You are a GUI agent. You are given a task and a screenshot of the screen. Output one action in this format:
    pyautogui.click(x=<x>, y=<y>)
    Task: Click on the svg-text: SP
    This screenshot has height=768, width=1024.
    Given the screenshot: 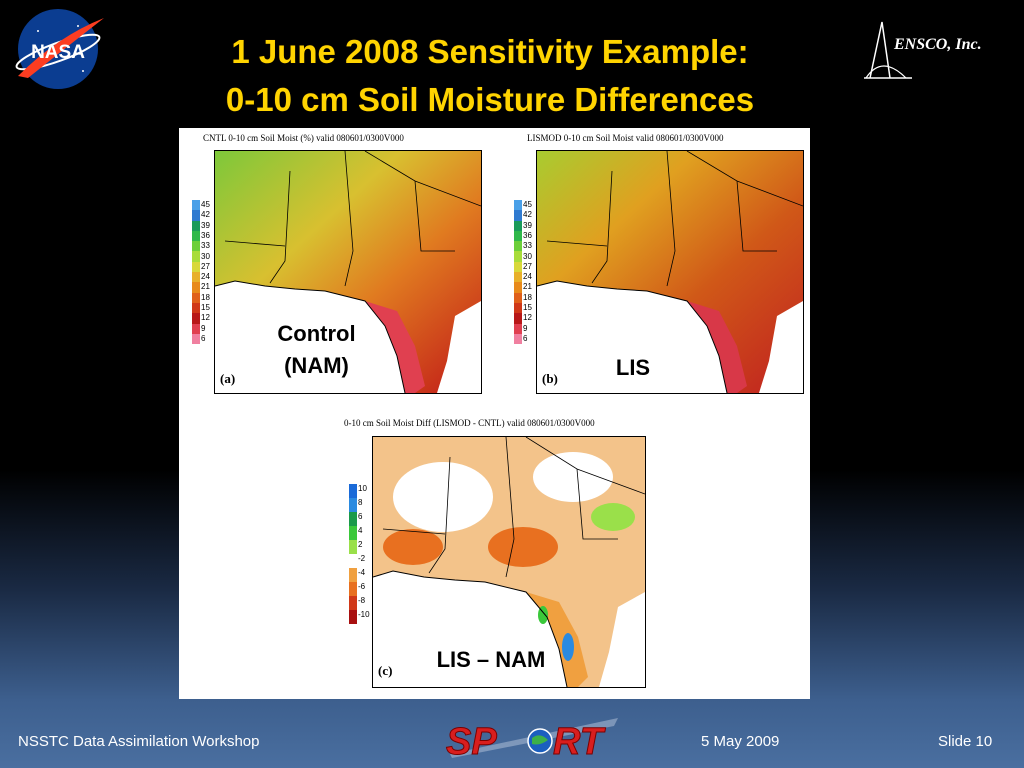 What is the action you would take?
    pyautogui.click(x=471, y=741)
    